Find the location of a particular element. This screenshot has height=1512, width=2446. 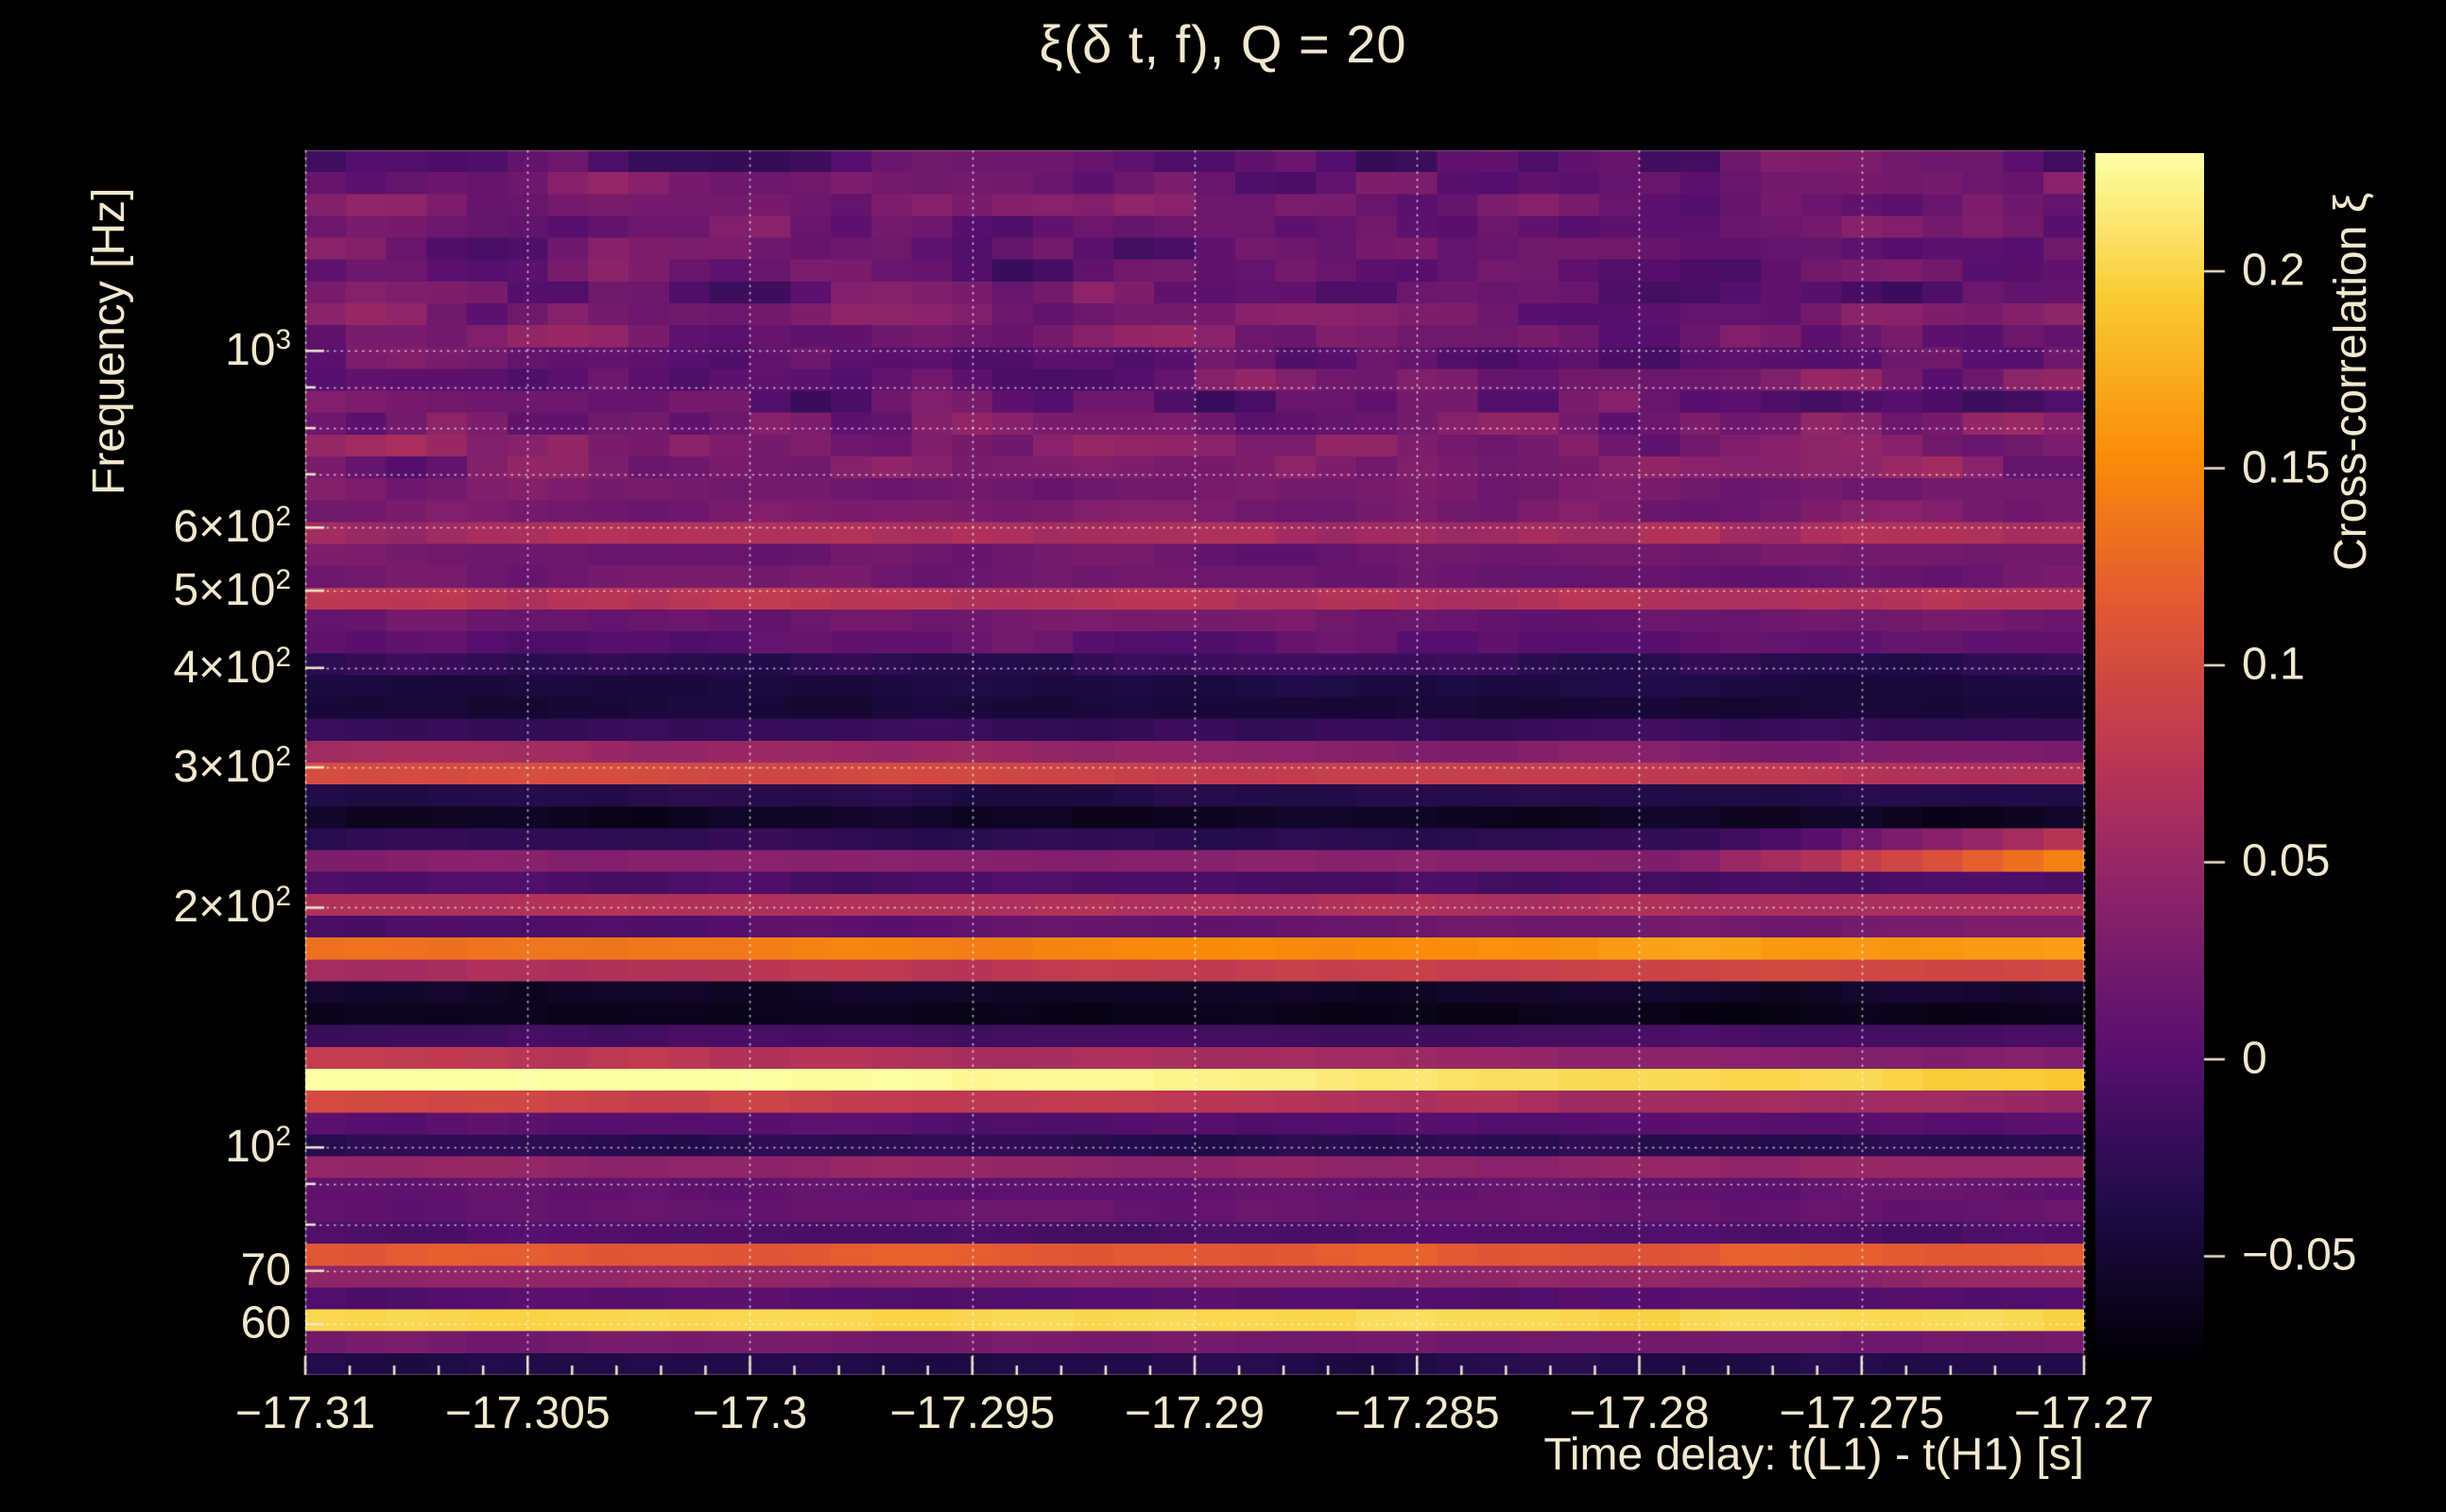

y-tick-label: 4×10² is located at coordinates (232, 667).